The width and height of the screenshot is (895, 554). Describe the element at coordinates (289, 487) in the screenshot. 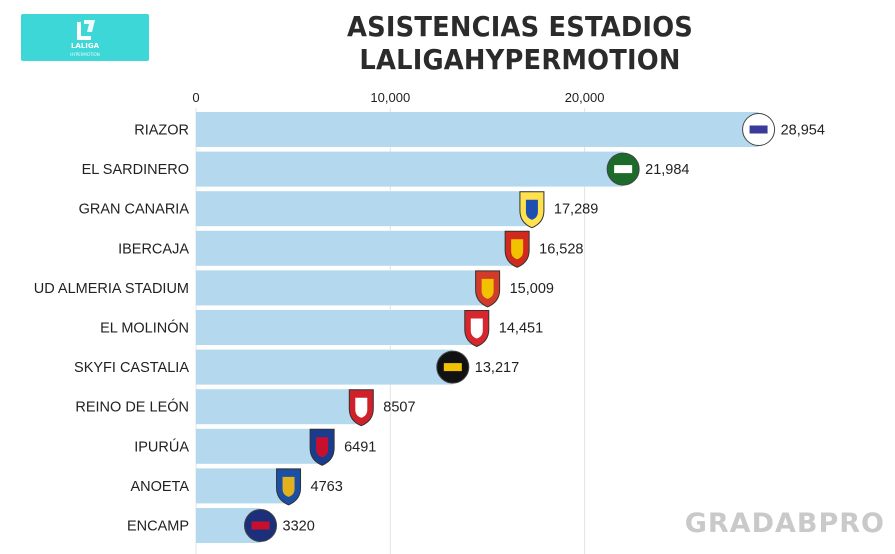

I see `real-sociedad-crest-icon` at that location.